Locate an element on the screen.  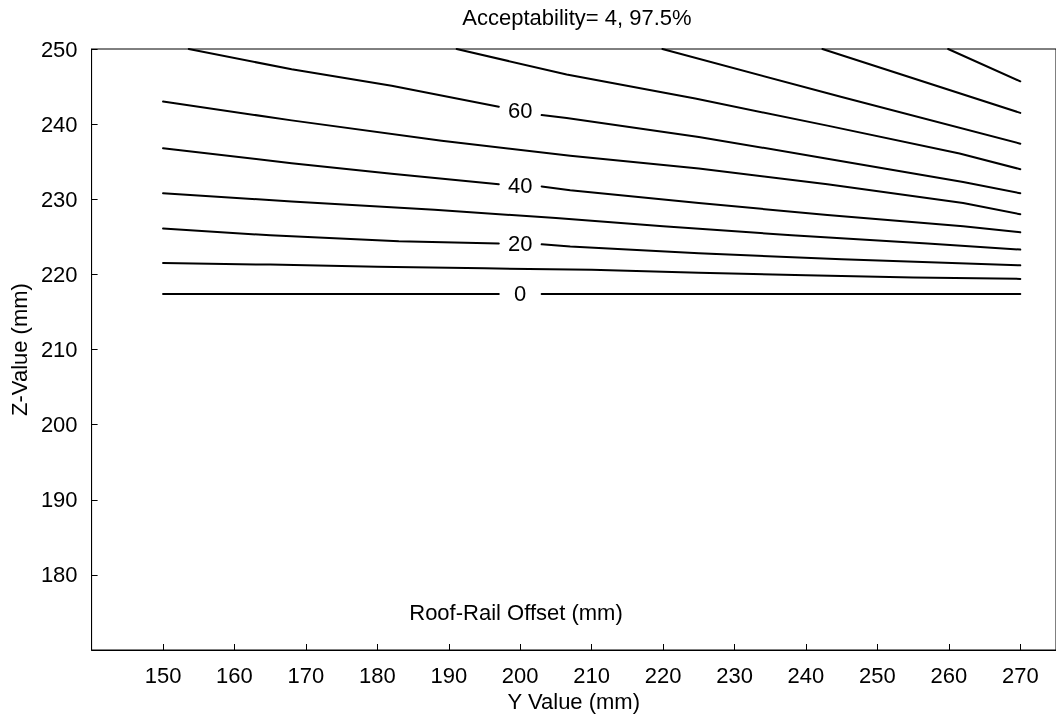
x-tick-label: 230 is located at coordinates (734, 675).